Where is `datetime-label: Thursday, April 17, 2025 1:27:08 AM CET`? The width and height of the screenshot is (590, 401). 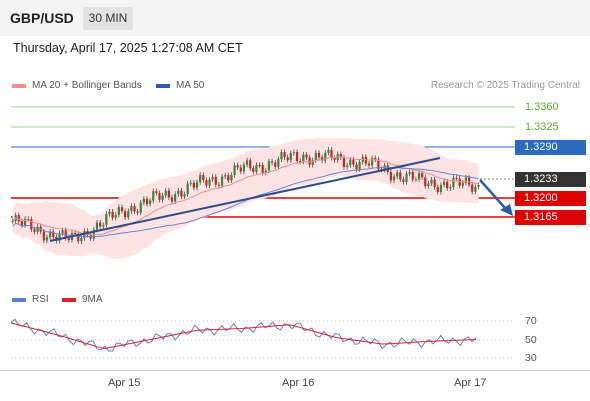 datetime-label: Thursday, April 17, 2025 1:27:08 AM CET is located at coordinates (128, 48).